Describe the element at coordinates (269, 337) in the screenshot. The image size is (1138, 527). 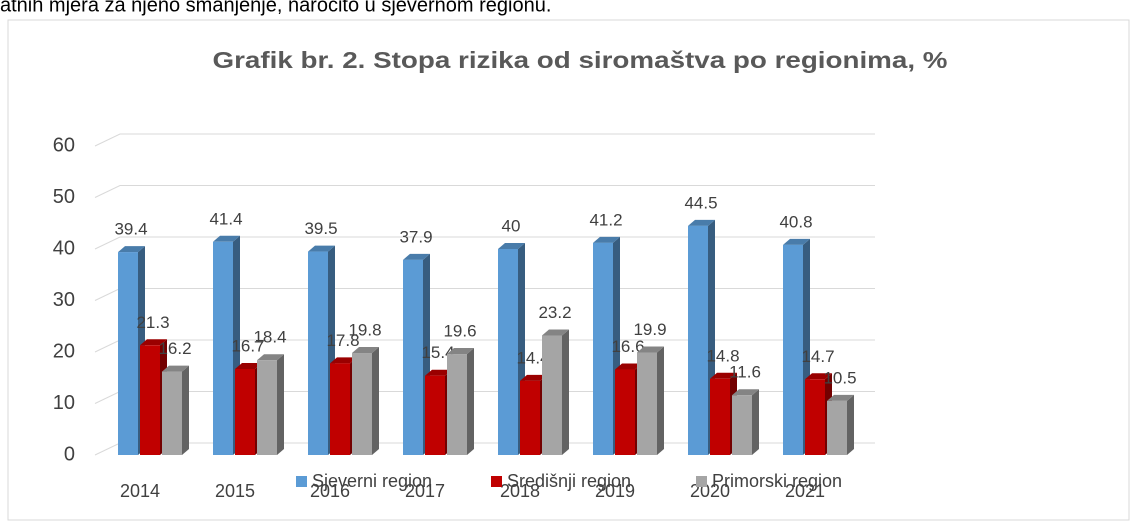
I see `data-label: 18.4` at that location.